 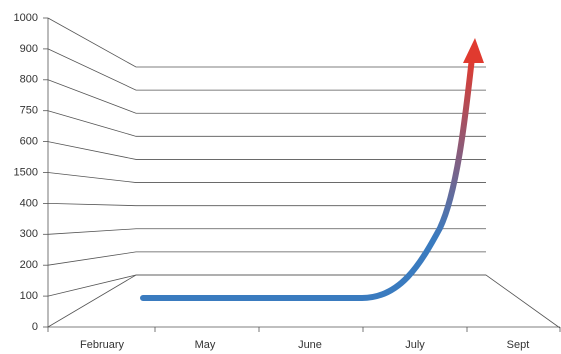 What do you see at coordinates (518, 345) in the screenshot?
I see `x-tick-label: Sept` at bounding box center [518, 345].